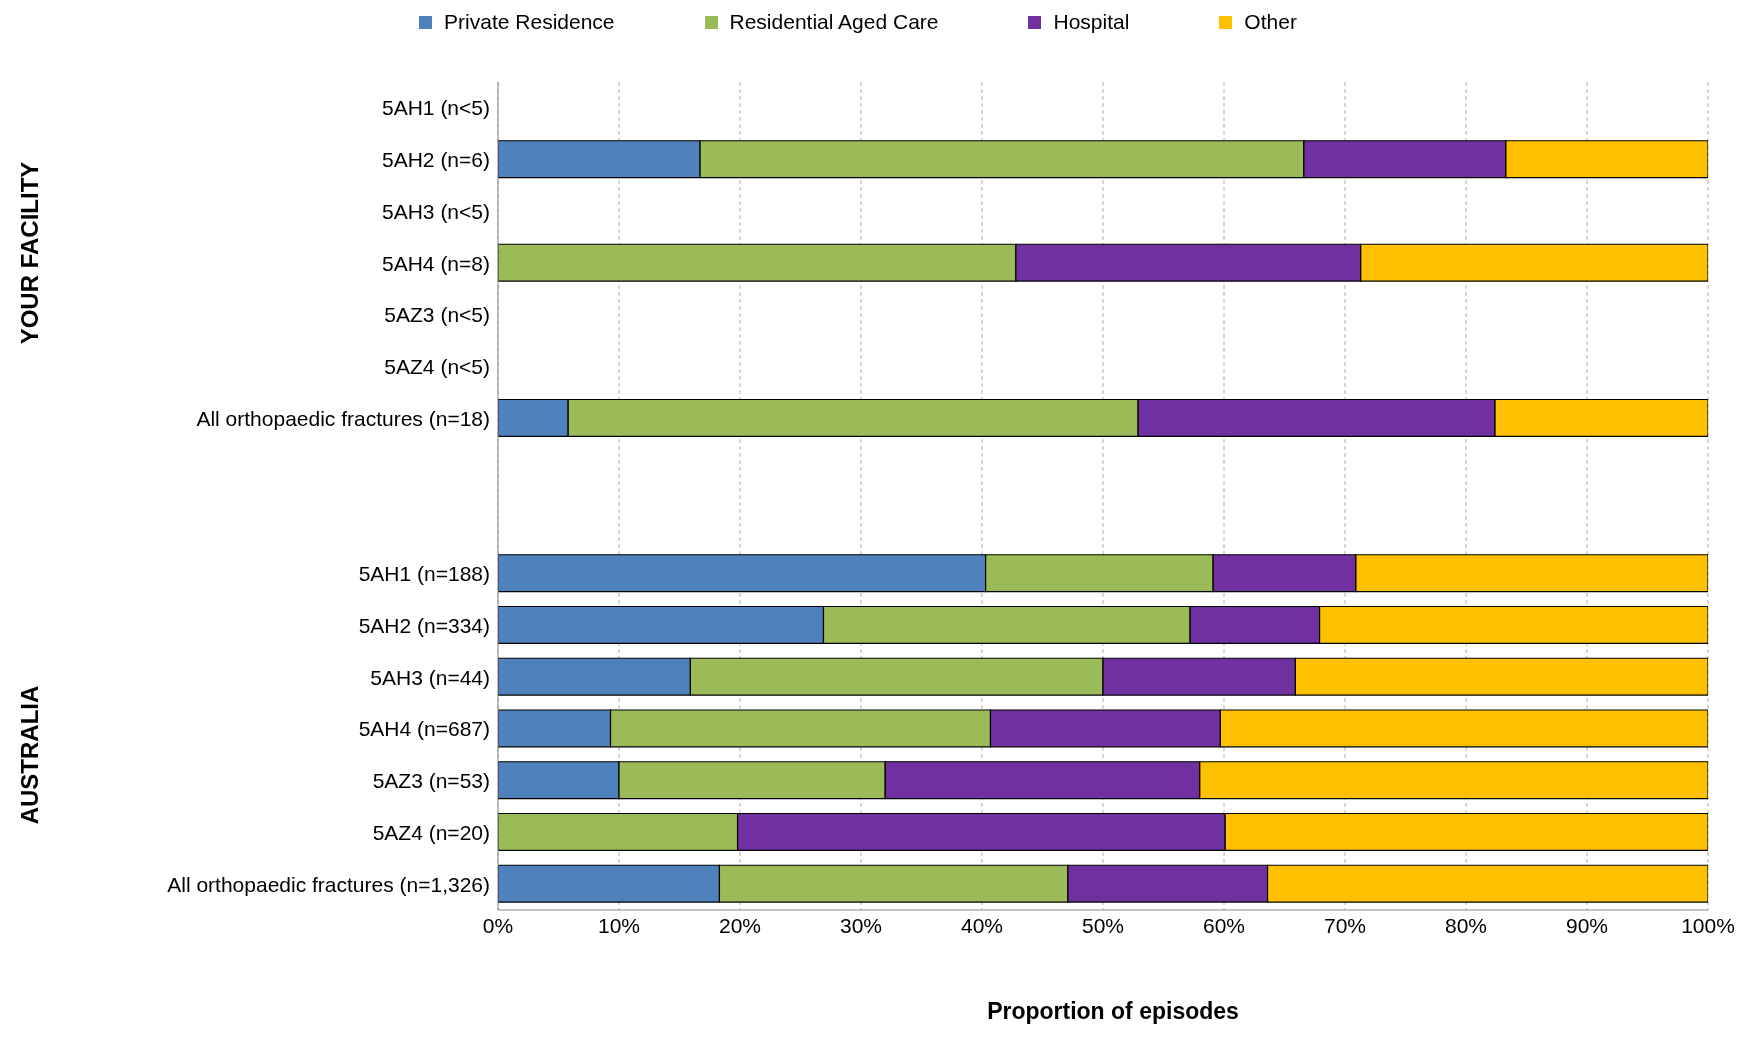 This screenshot has height=1044, width=1758. What do you see at coordinates (436, 160) in the screenshot?
I see `y-tick-label: 5AH2 (n=6)` at bounding box center [436, 160].